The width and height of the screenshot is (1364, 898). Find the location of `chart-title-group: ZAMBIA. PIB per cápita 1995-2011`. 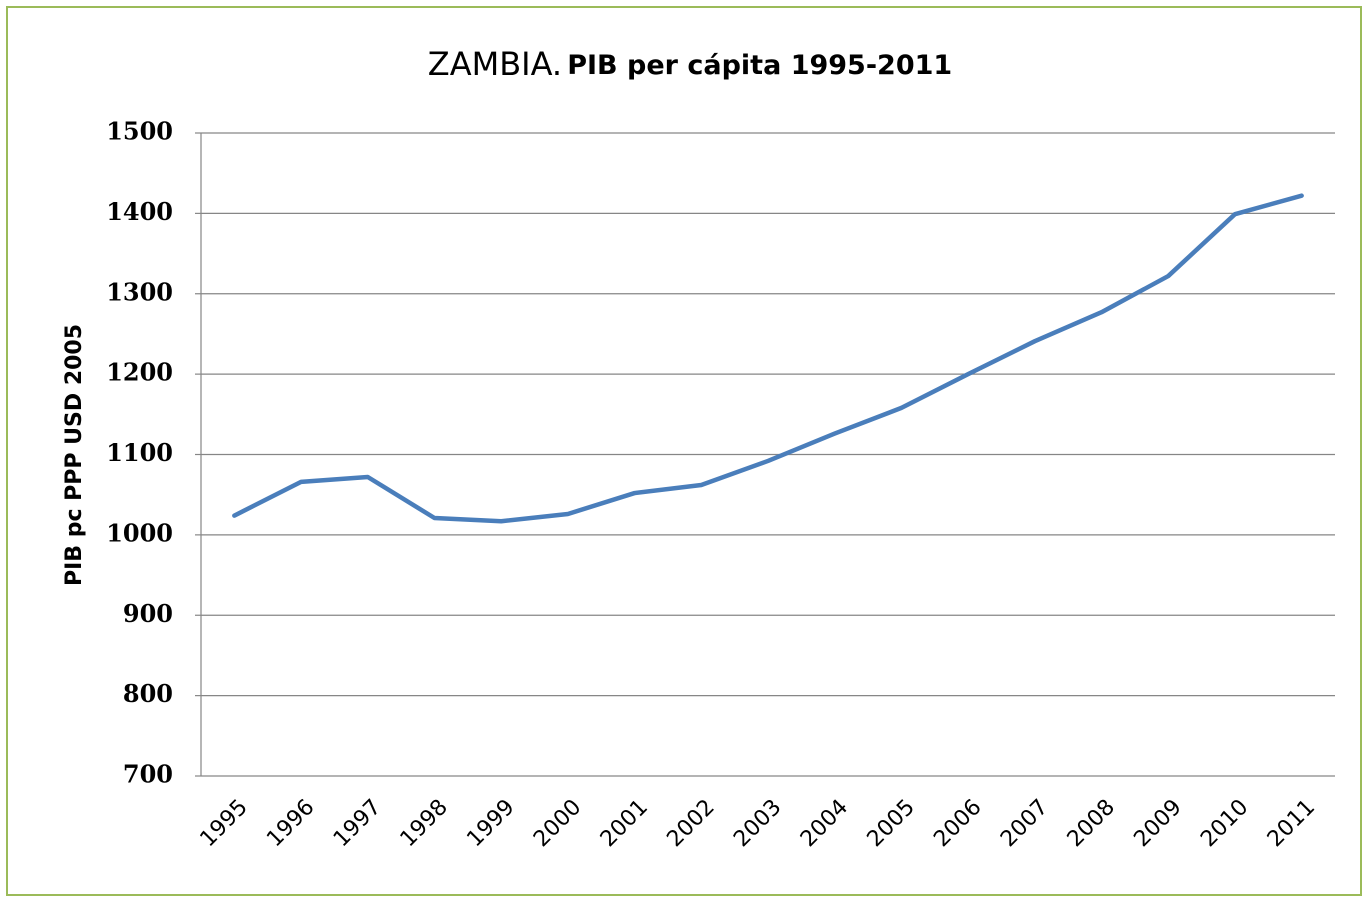

chart-title-group: ZAMBIA. PIB per cápita 1995-2011 is located at coordinates (690, 64).